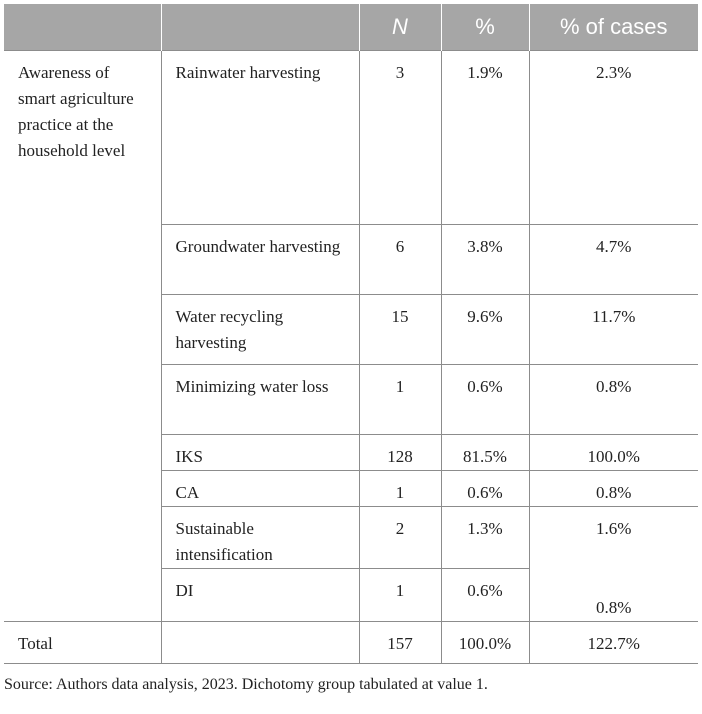  I want to click on row-n: 6, so click(399, 259).